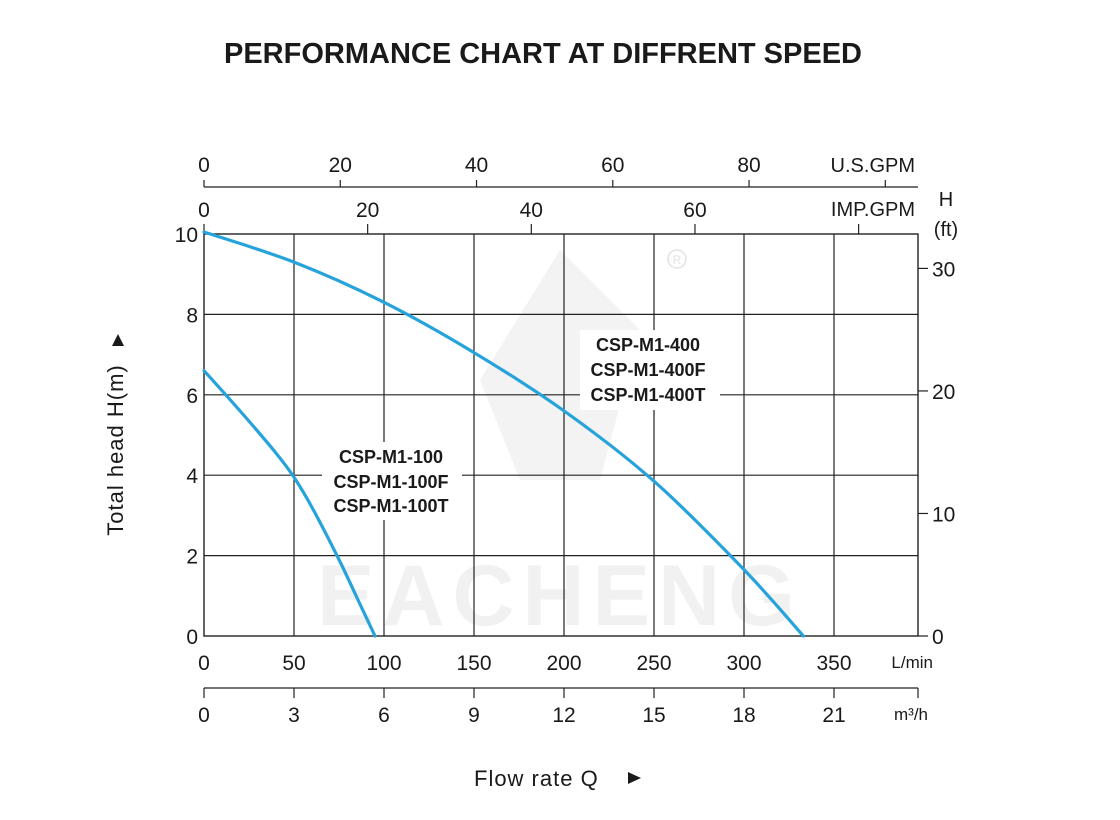 The image size is (1120, 820). Describe the element at coordinates (943, 514) in the screenshot. I see `right-tick-label: 10` at that location.